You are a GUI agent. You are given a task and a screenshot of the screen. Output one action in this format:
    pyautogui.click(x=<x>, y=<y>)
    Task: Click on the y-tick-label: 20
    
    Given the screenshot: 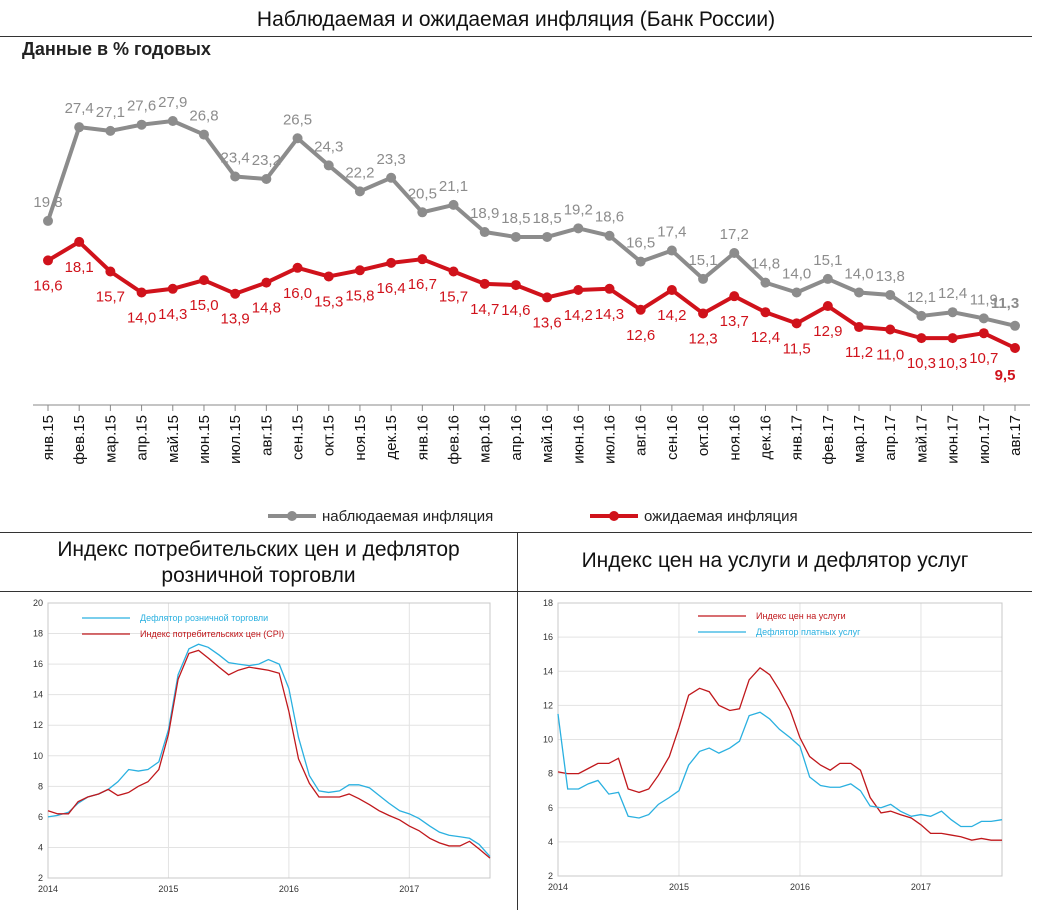 What is the action you would take?
    pyautogui.click(x=38, y=603)
    